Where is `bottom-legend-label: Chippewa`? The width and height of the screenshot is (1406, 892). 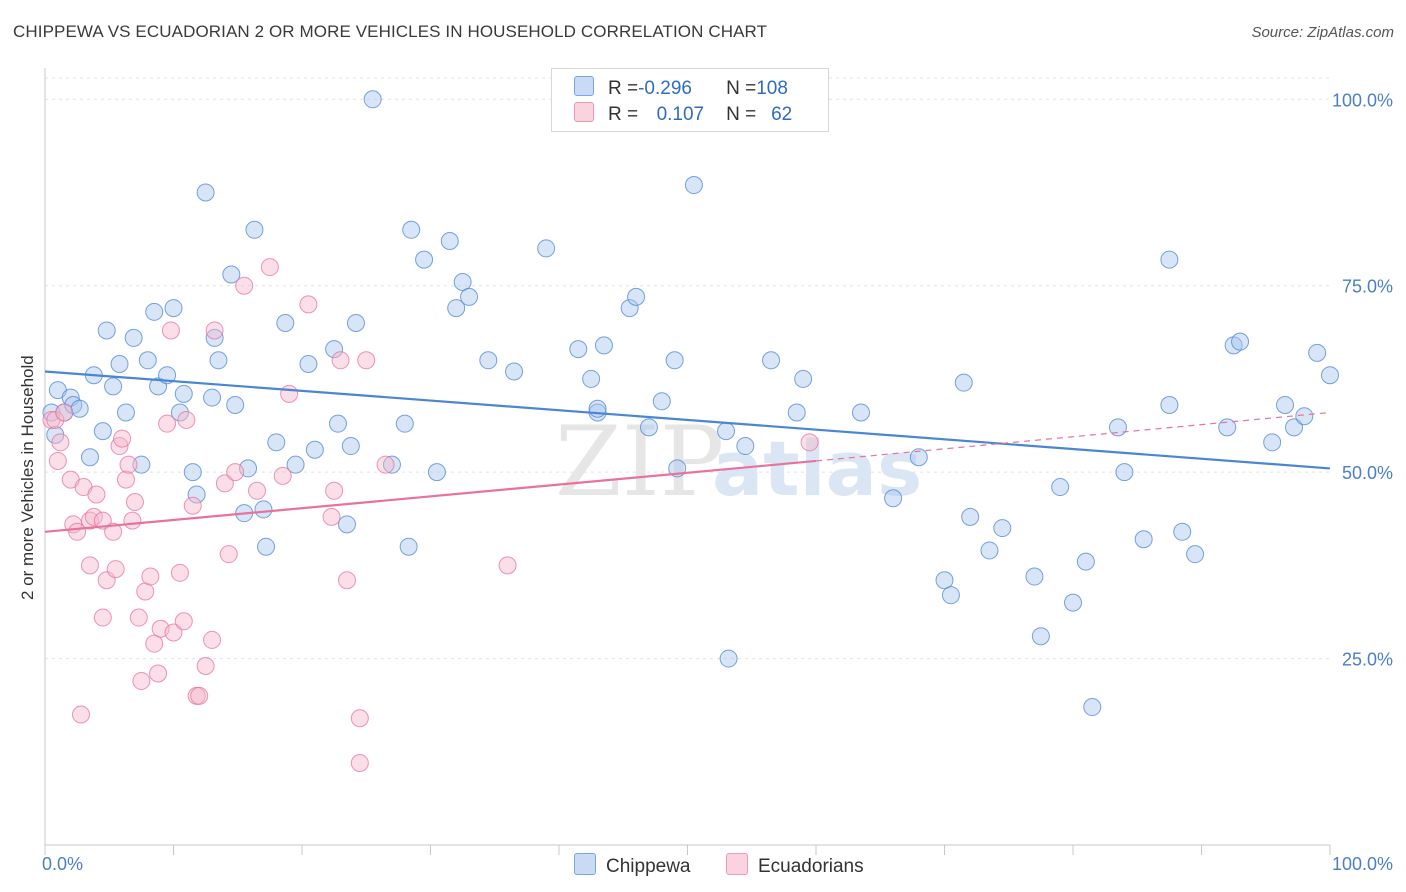 bottom-legend-label: Chippewa is located at coordinates (648, 866).